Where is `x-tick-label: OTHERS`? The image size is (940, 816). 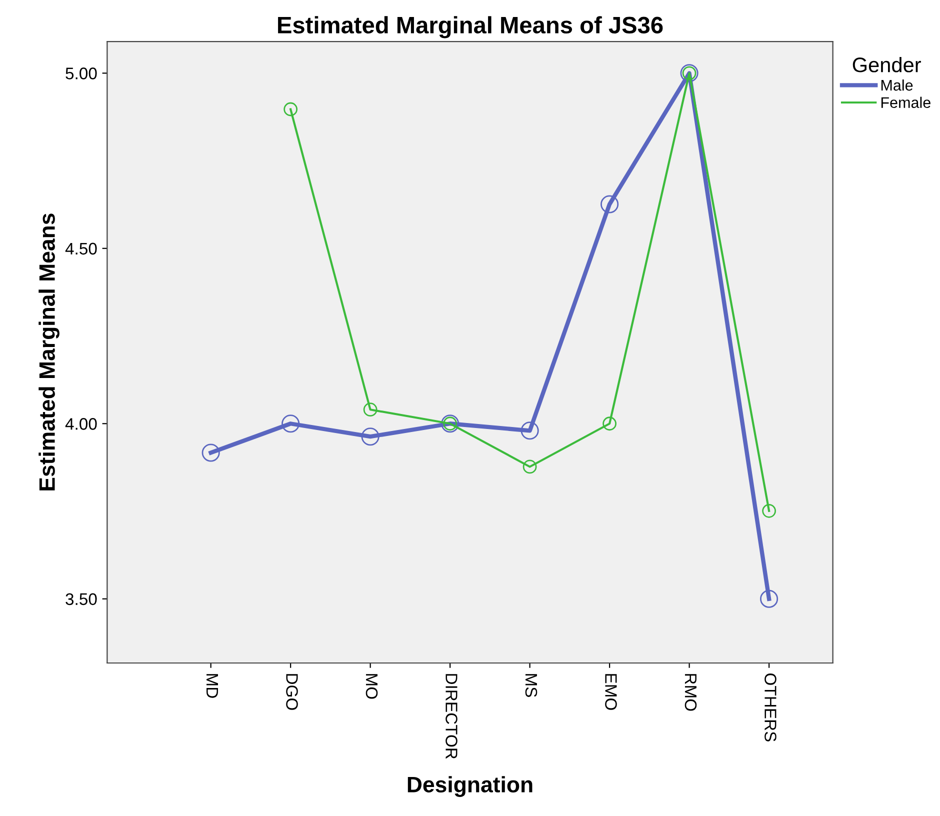
x-tick-label: OTHERS is located at coordinates (770, 708).